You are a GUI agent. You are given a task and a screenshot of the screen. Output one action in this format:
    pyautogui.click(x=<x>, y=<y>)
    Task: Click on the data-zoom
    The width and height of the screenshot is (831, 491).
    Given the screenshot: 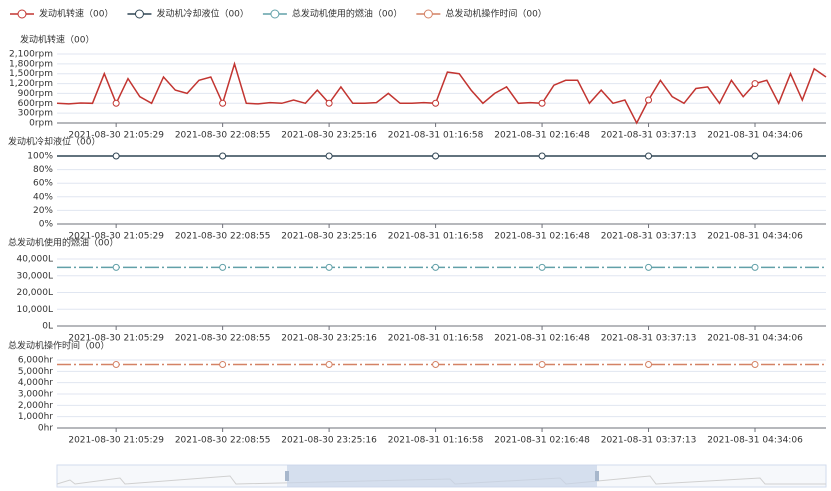 What is the action you would take?
    pyautogui.click(x=441, y=476)
    